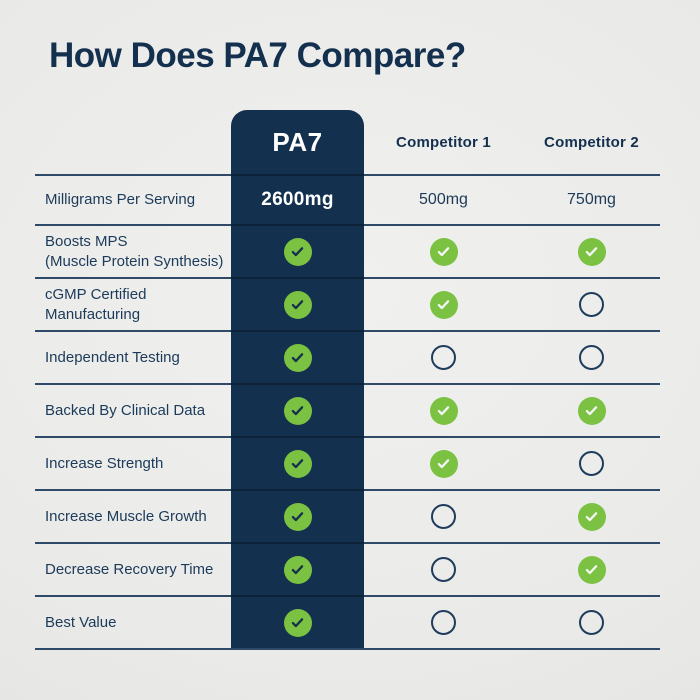 Image resolution: width=700 pixels, height=700 pixels. I want to click on competitor1-column-header: Competitor 1, so click(443, 142).